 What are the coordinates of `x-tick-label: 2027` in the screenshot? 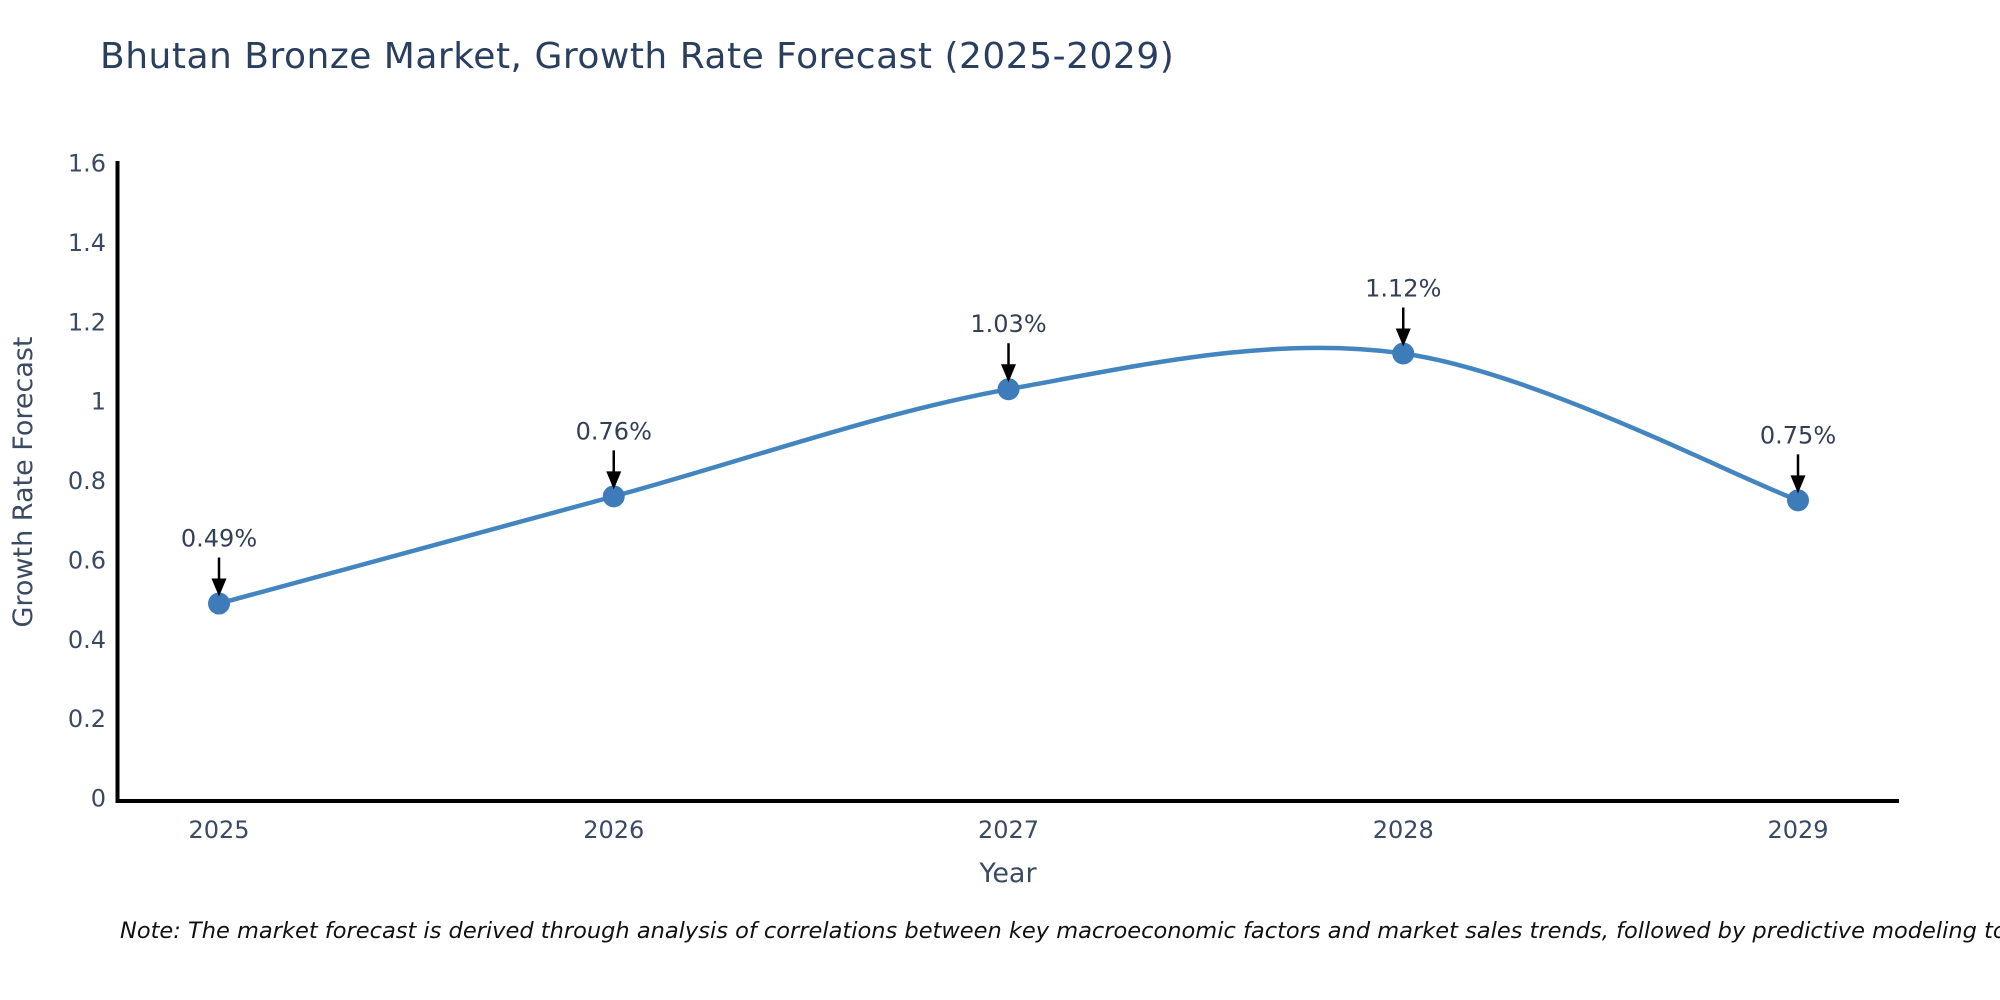 It's located at (1008, 830).